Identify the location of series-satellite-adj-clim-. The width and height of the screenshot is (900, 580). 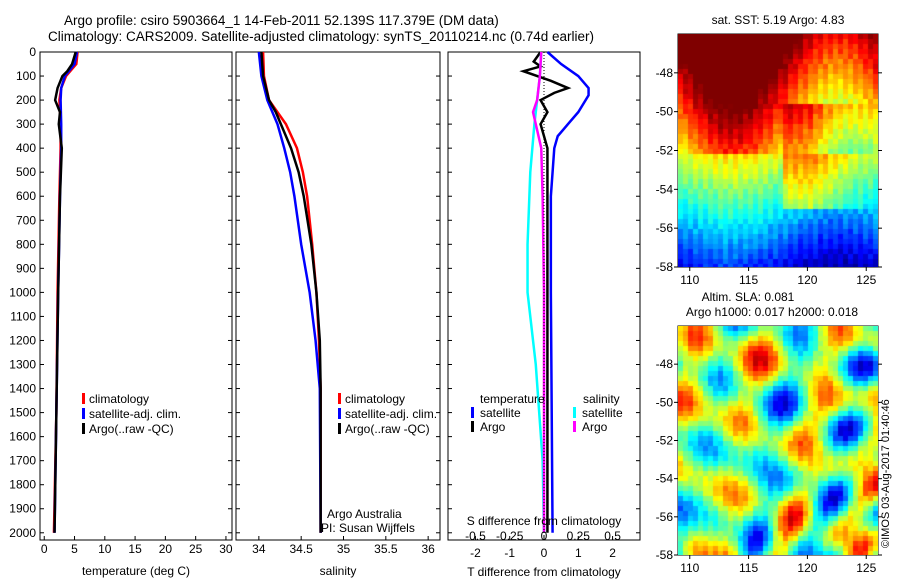
(289, 292).